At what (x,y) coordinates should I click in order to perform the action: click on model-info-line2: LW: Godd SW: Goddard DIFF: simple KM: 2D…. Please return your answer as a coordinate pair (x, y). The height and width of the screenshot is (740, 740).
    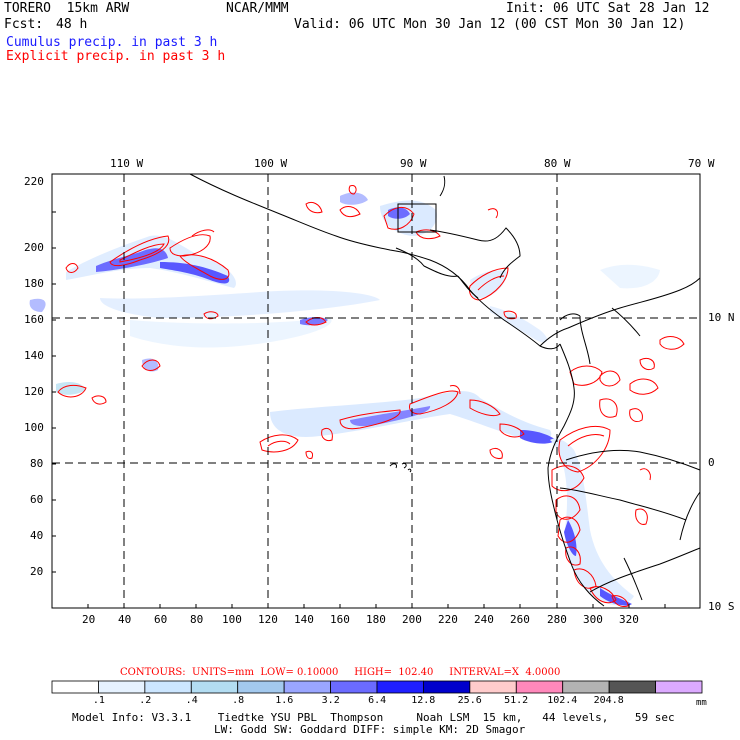
    Looking at the image, I should click on (370, 729).